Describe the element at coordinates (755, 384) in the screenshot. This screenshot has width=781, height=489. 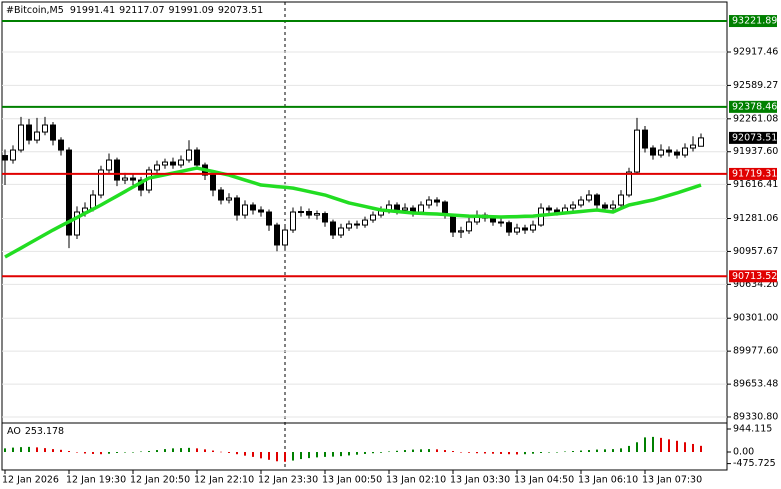
I see `y-tick-label: 89653.48` at that location.